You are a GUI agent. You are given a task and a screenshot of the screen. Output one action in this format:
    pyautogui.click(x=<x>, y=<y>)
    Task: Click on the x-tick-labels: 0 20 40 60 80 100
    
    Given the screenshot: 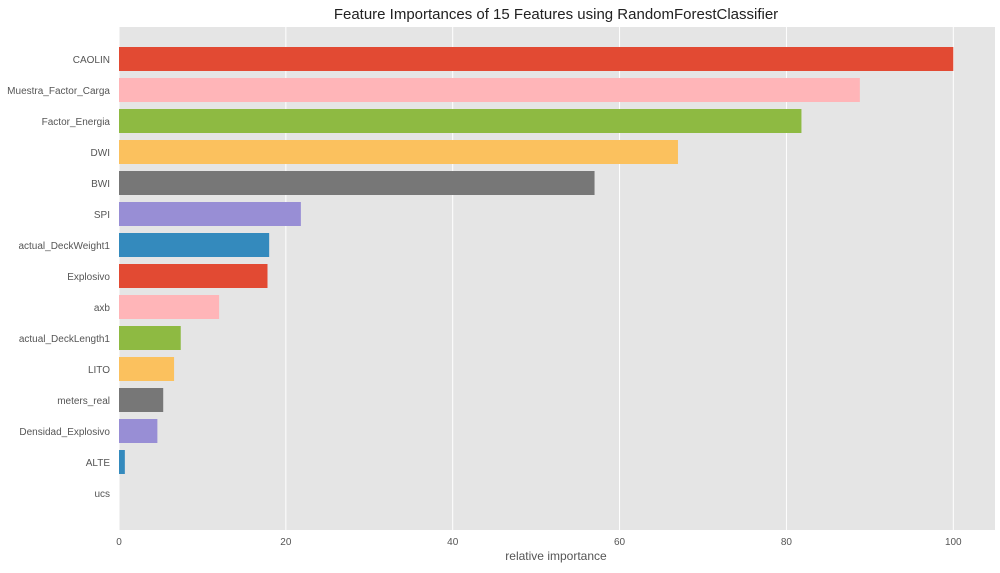 What is the action you would take?
    pyautogui.click(x=539, y=542)
    